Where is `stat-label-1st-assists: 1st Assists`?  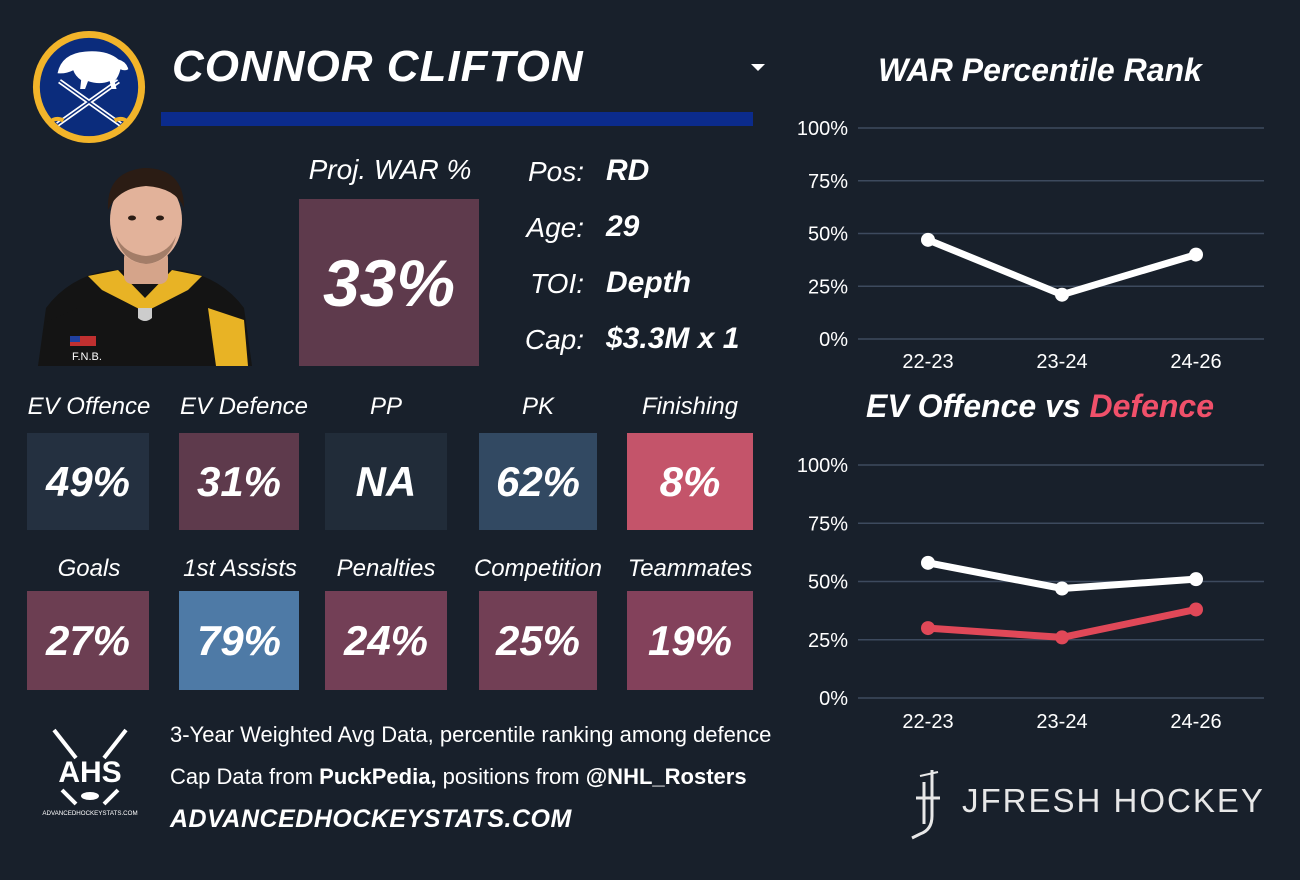 stat-label-1st-assists: 1st Assists is located at coordinates (240, 568).